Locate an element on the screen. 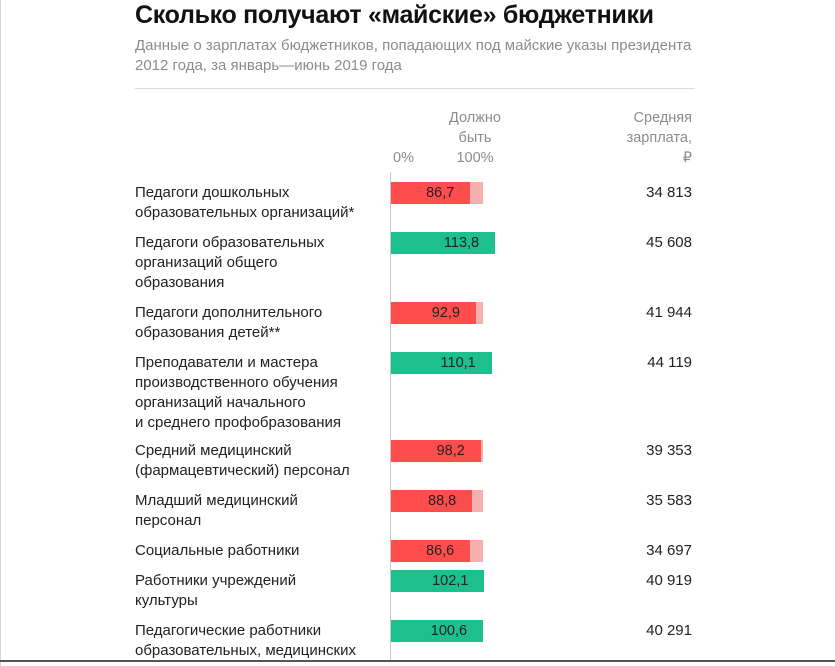  frame-bottom-edge is located at coordinates (417, 661).